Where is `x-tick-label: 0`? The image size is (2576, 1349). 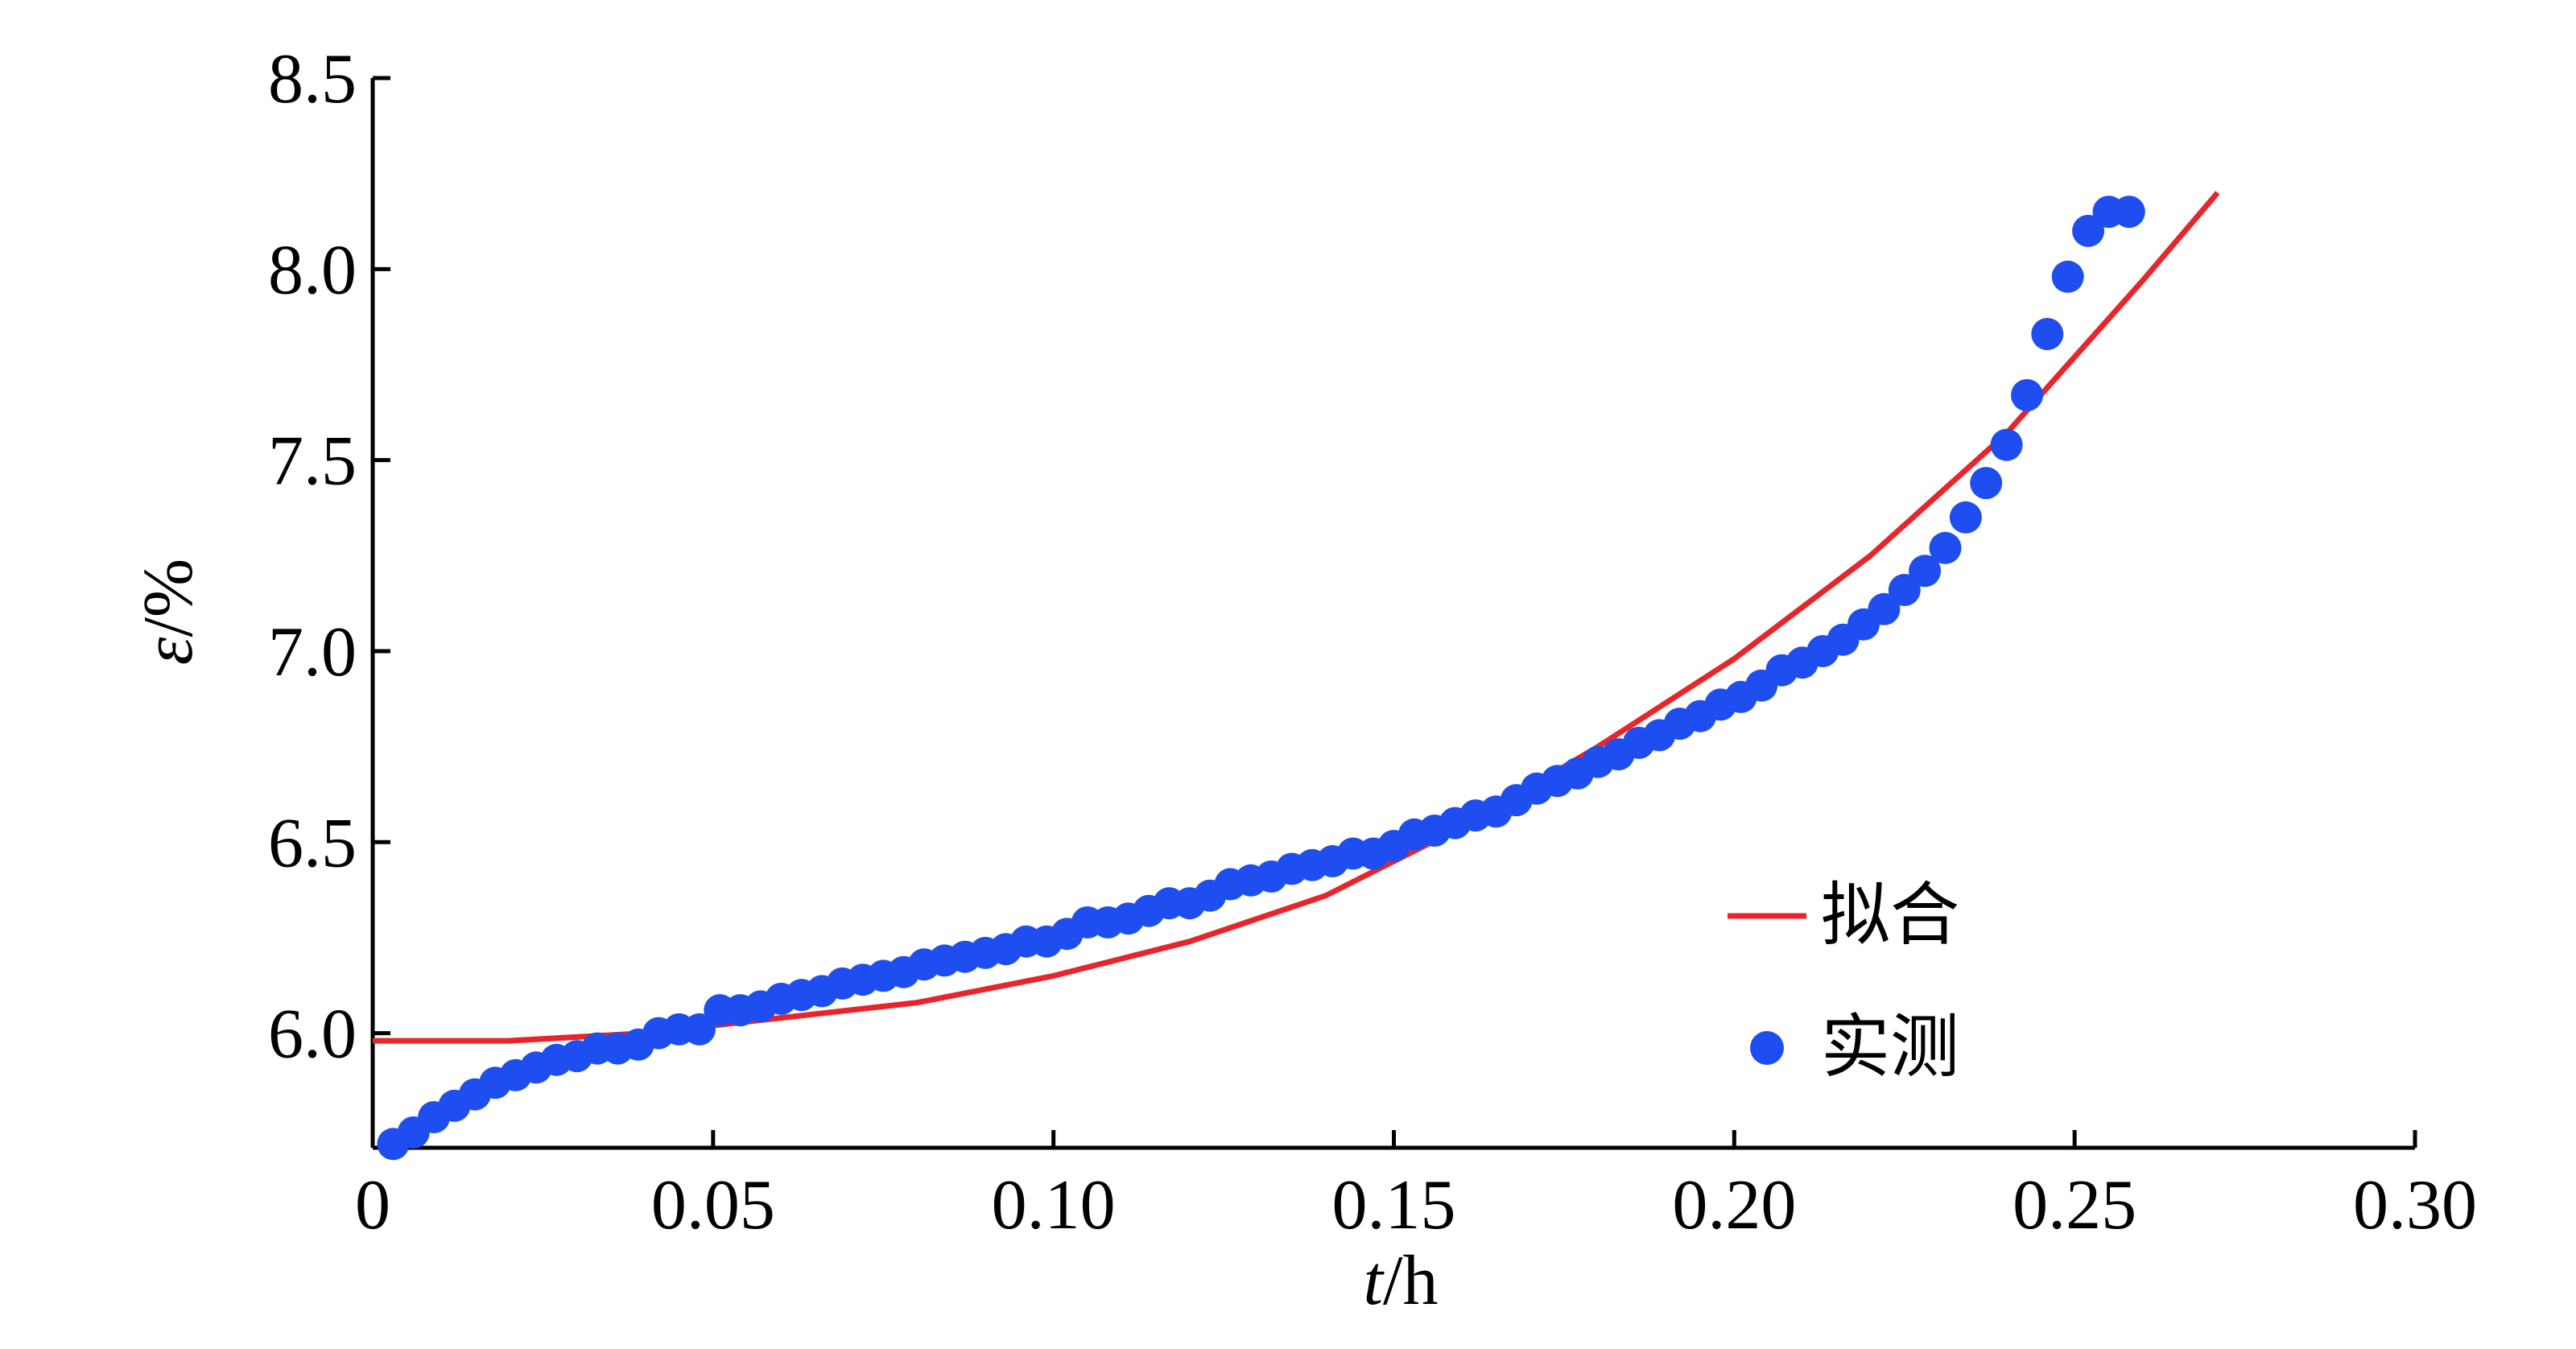
x-tick-label: 0 is located at coordinates (372, 1205).